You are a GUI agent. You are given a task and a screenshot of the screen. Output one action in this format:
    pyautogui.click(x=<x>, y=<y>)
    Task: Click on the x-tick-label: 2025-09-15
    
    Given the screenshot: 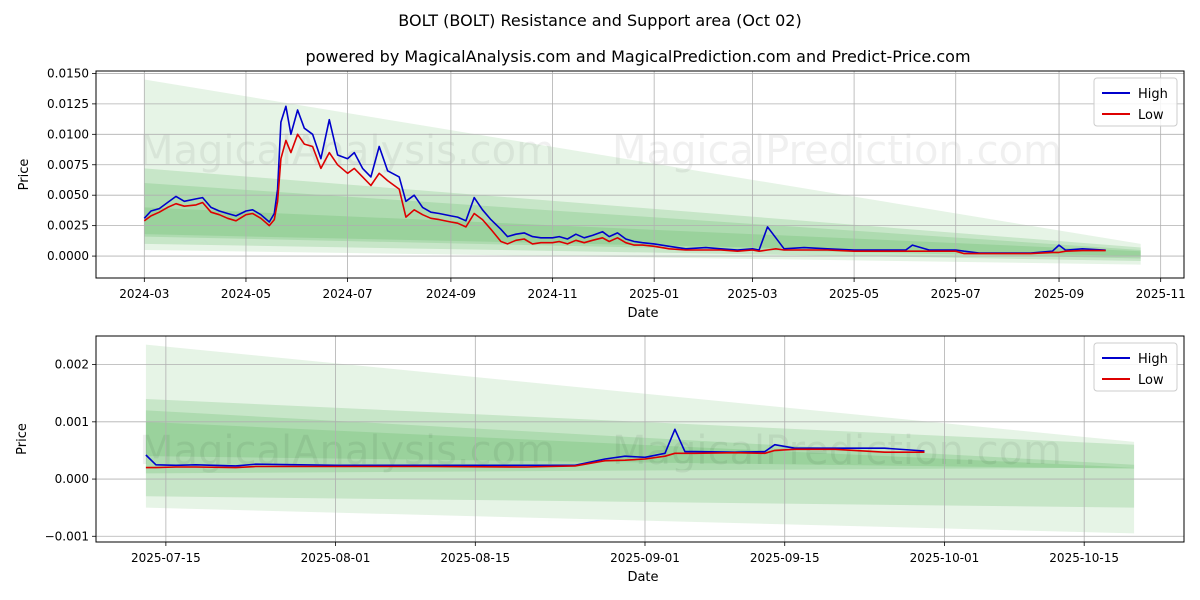 What is the action you would take?
    pyautogui.click(x=785, y=558)
    